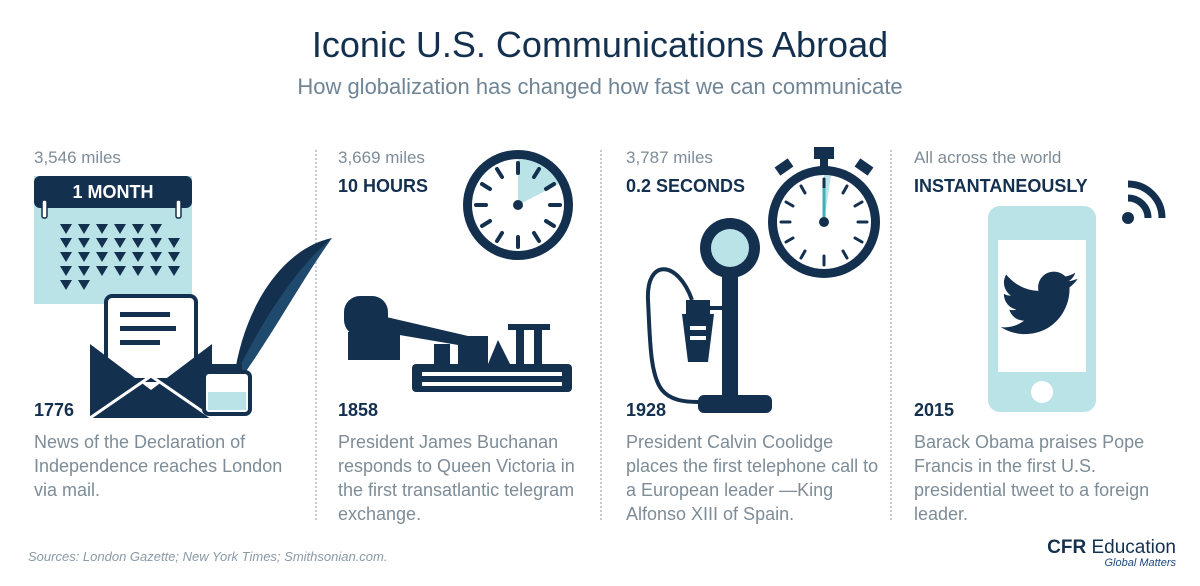 The height and width of the screenshot is (586, 1200). I want to click on distance-label: 3,669 miles, so click(381, 157).